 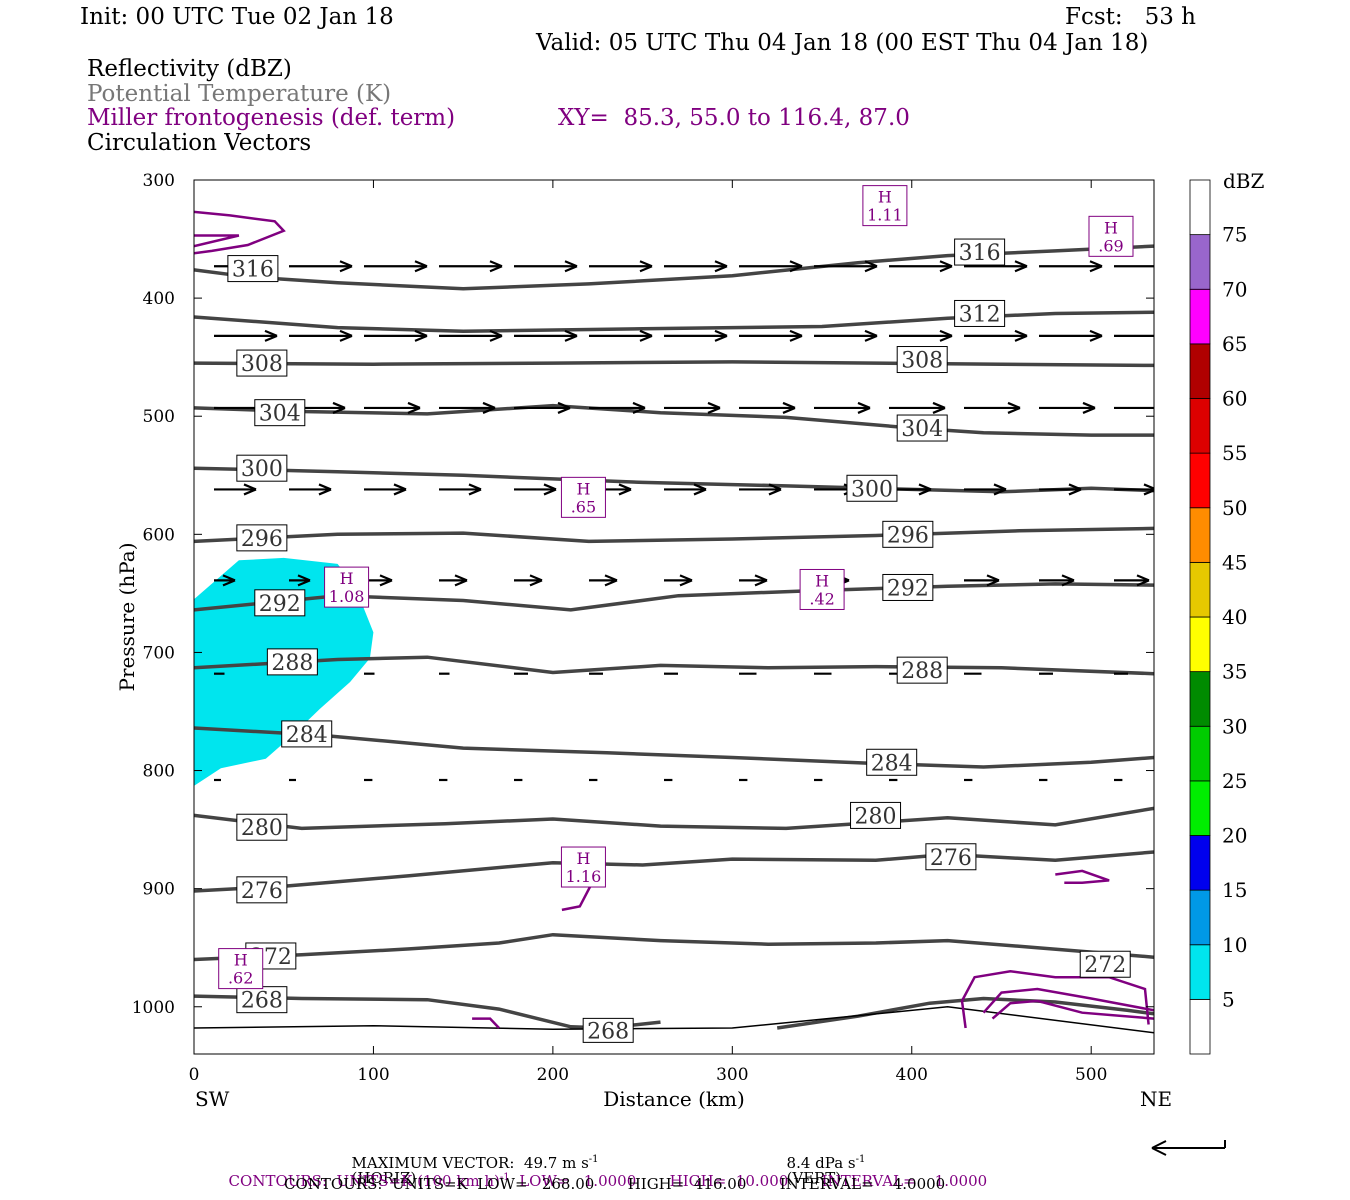 What do you see at coordinates (194, 1075) in the screenshot?
I see `x-tick-label: 0` at bounding box center [194, 1075].